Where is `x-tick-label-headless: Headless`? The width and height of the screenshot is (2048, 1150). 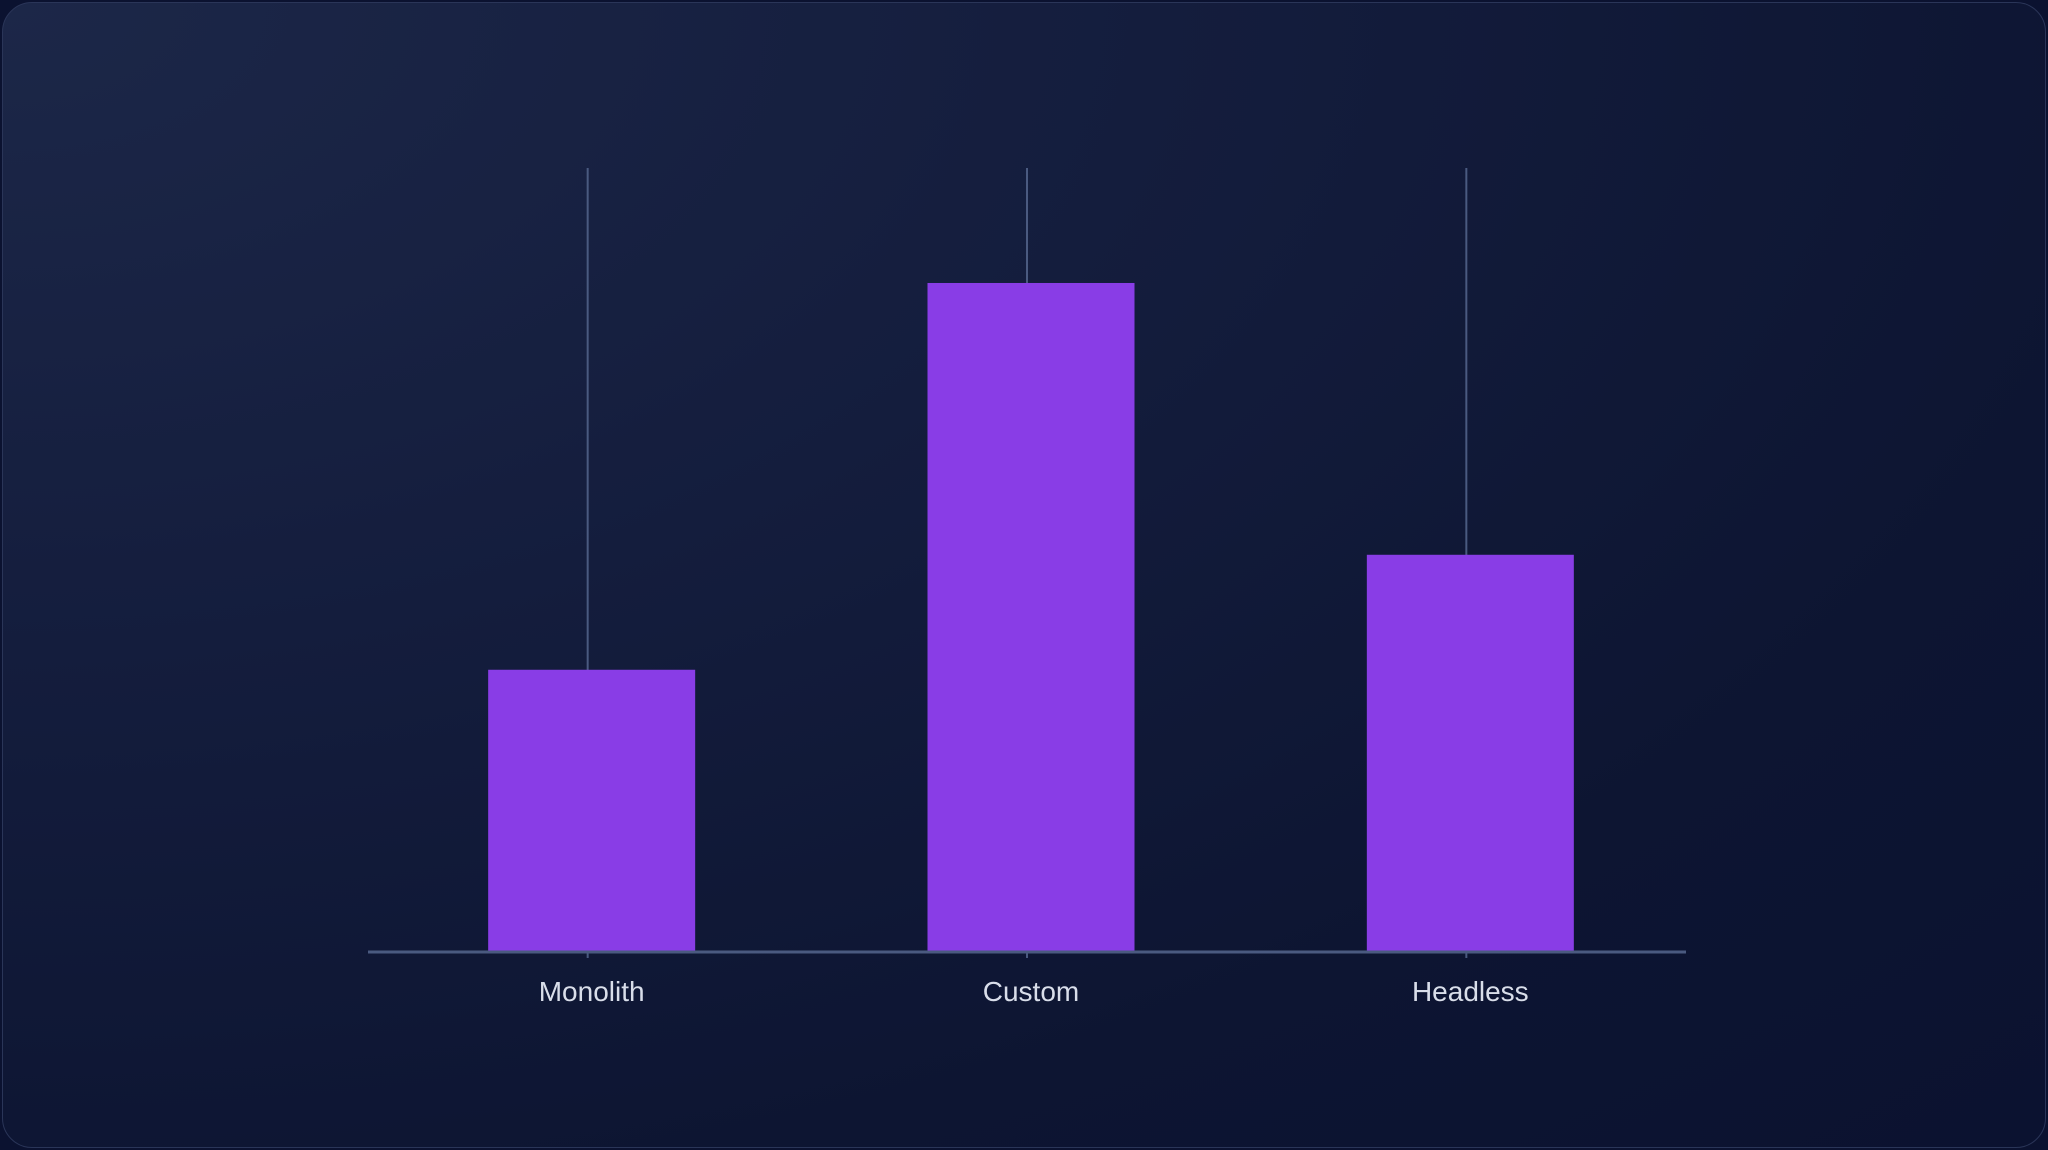 x-tick-label-headless: Headless is located at coordinates (1470, 991).